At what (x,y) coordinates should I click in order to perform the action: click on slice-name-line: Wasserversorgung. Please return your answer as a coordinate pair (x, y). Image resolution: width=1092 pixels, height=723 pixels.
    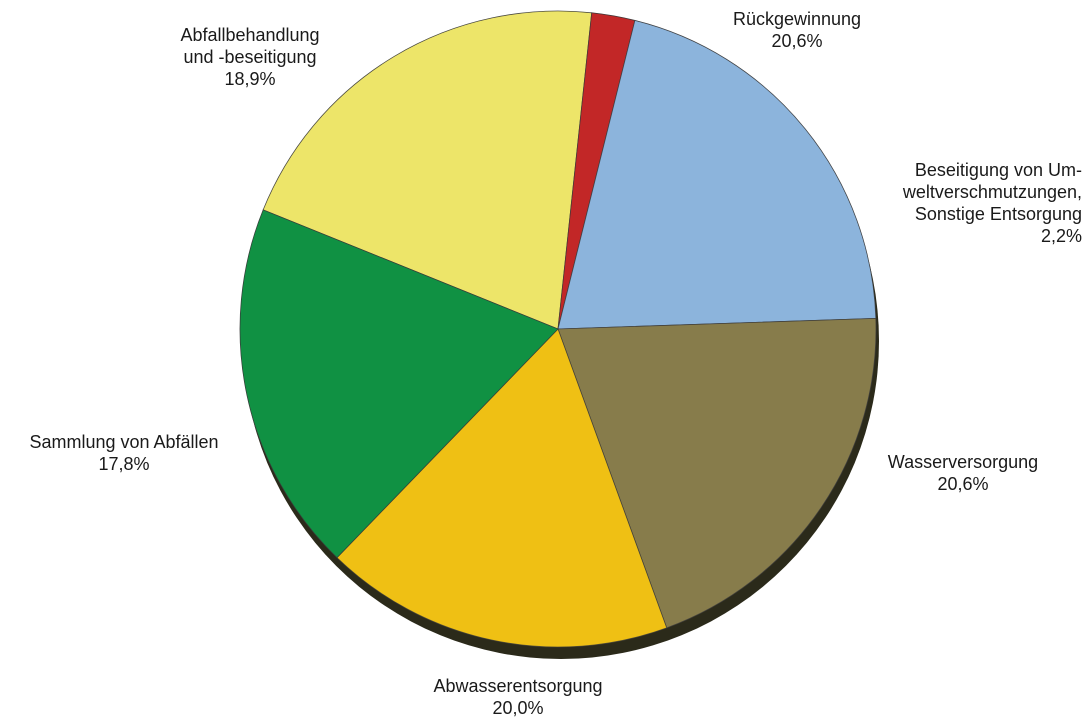
    Looking at the image, I should click on (963, 462).